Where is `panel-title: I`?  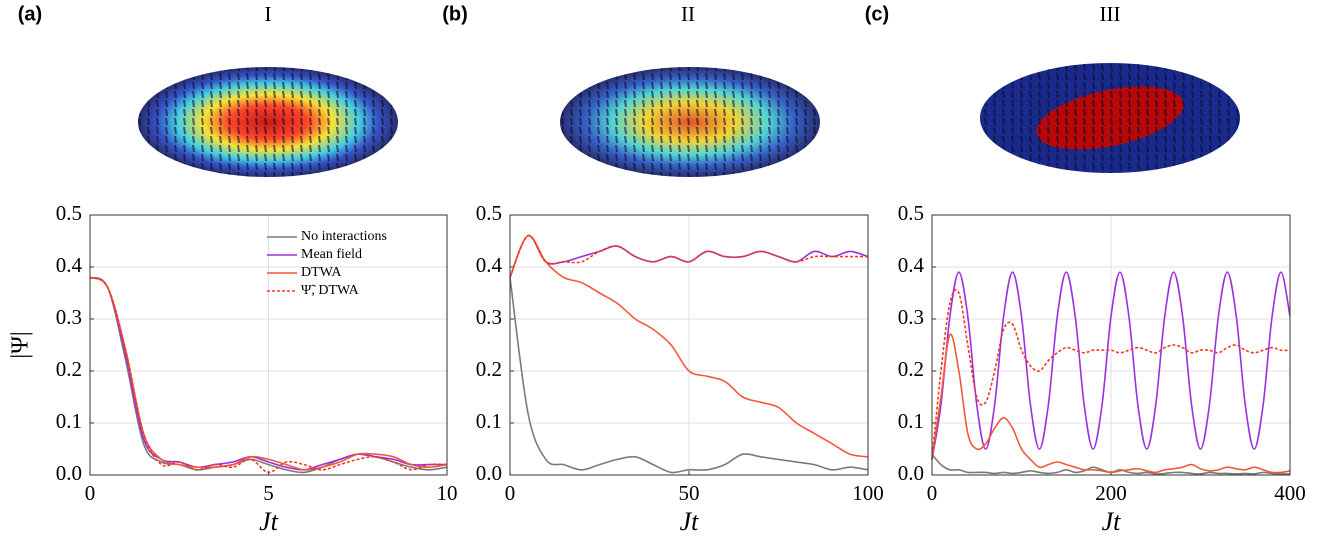 panel-title: I is located at coordinates (268, 14).